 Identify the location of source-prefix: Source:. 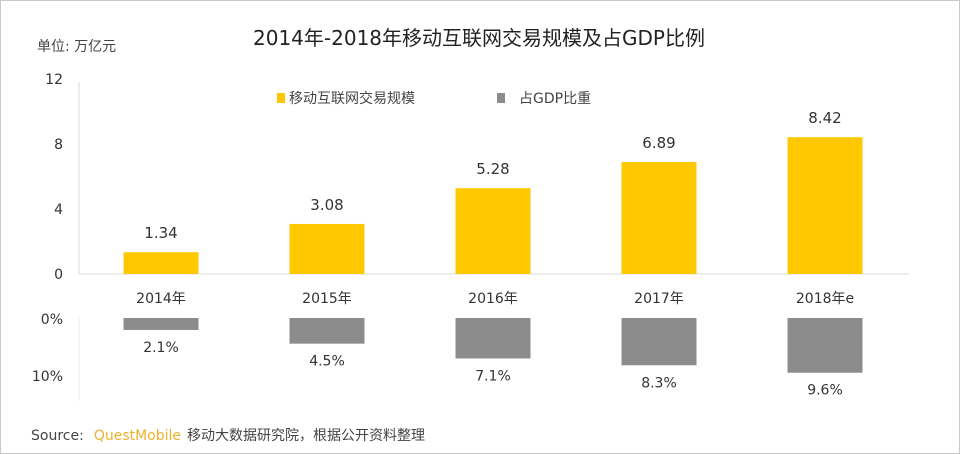
(57, 436).